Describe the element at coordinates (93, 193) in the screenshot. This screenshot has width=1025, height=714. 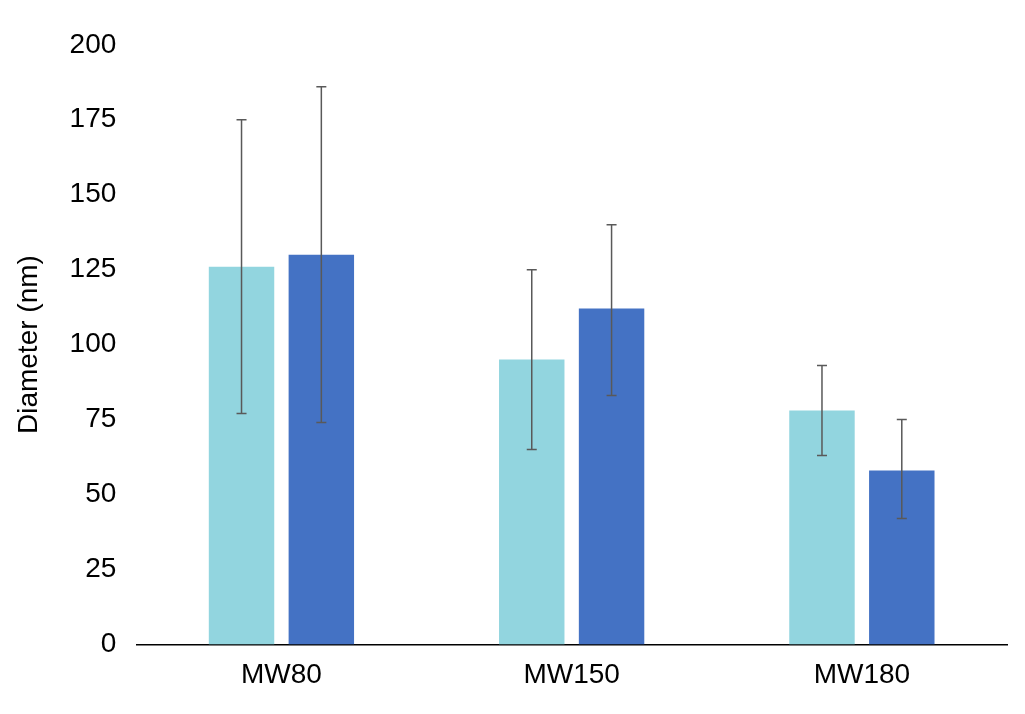
I see `y-tick-label: 150` at that location.